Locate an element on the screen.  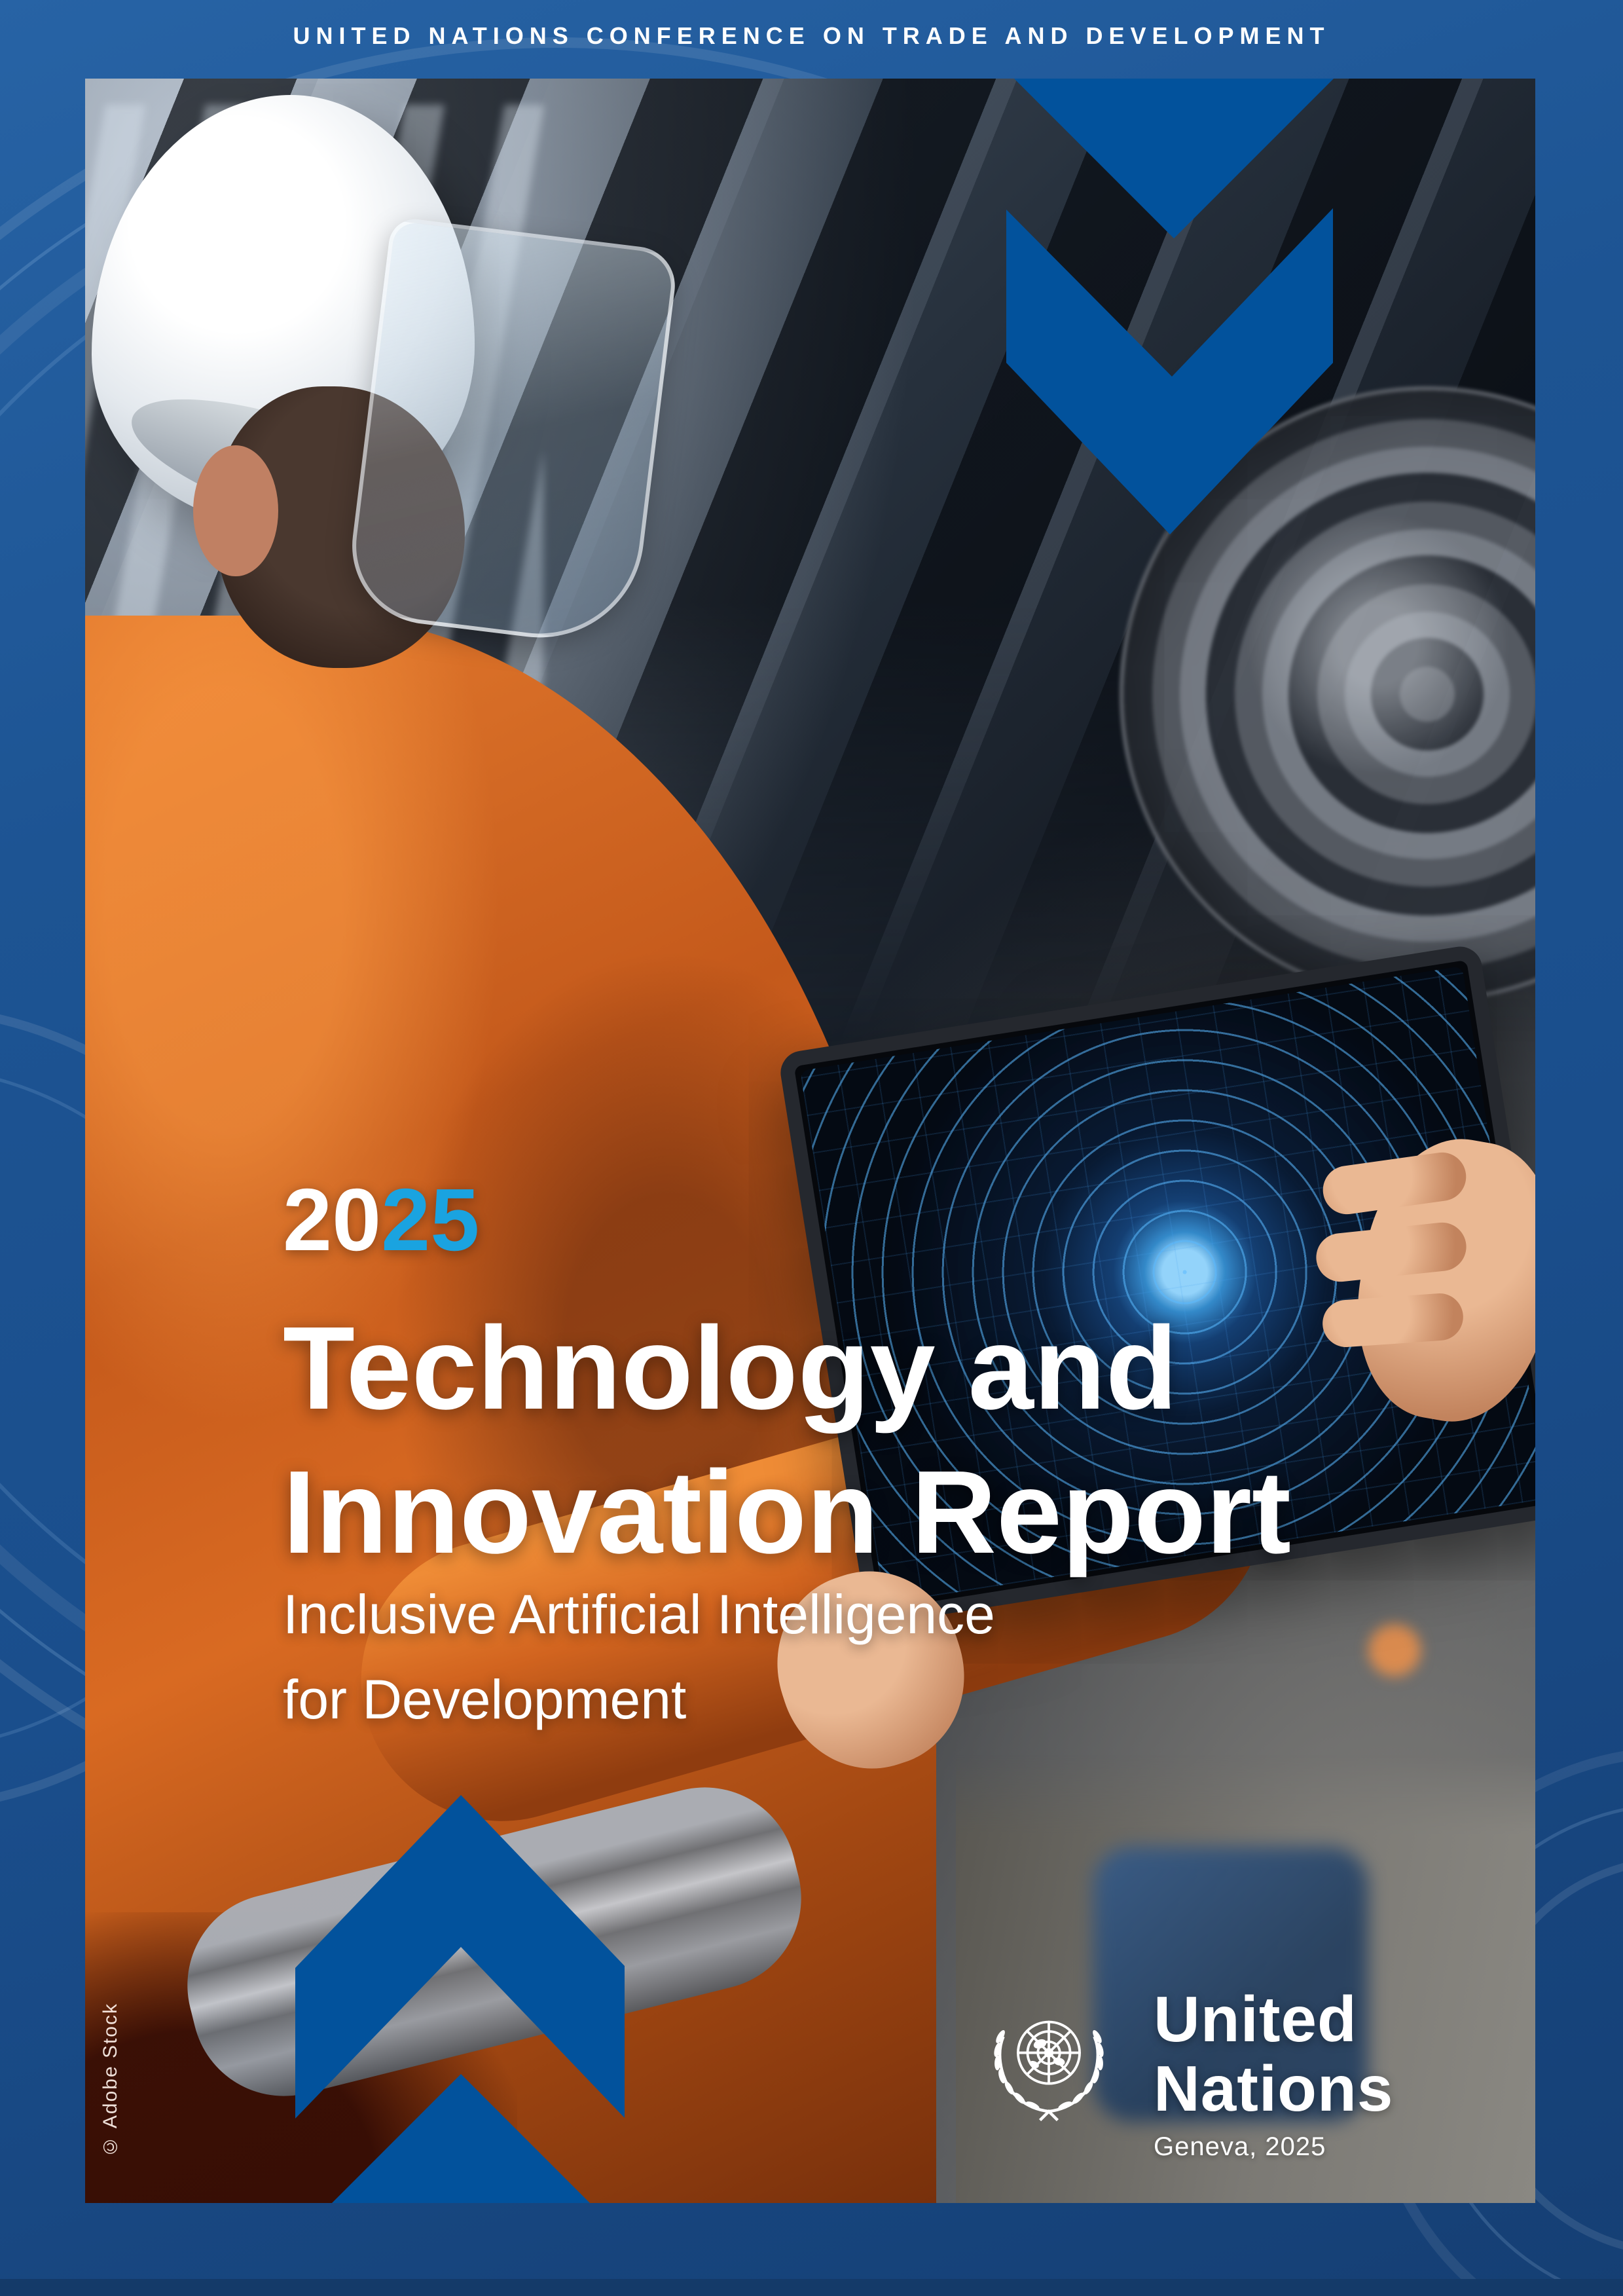
year-suffix: 25 is located at coordinates (430, 1219).